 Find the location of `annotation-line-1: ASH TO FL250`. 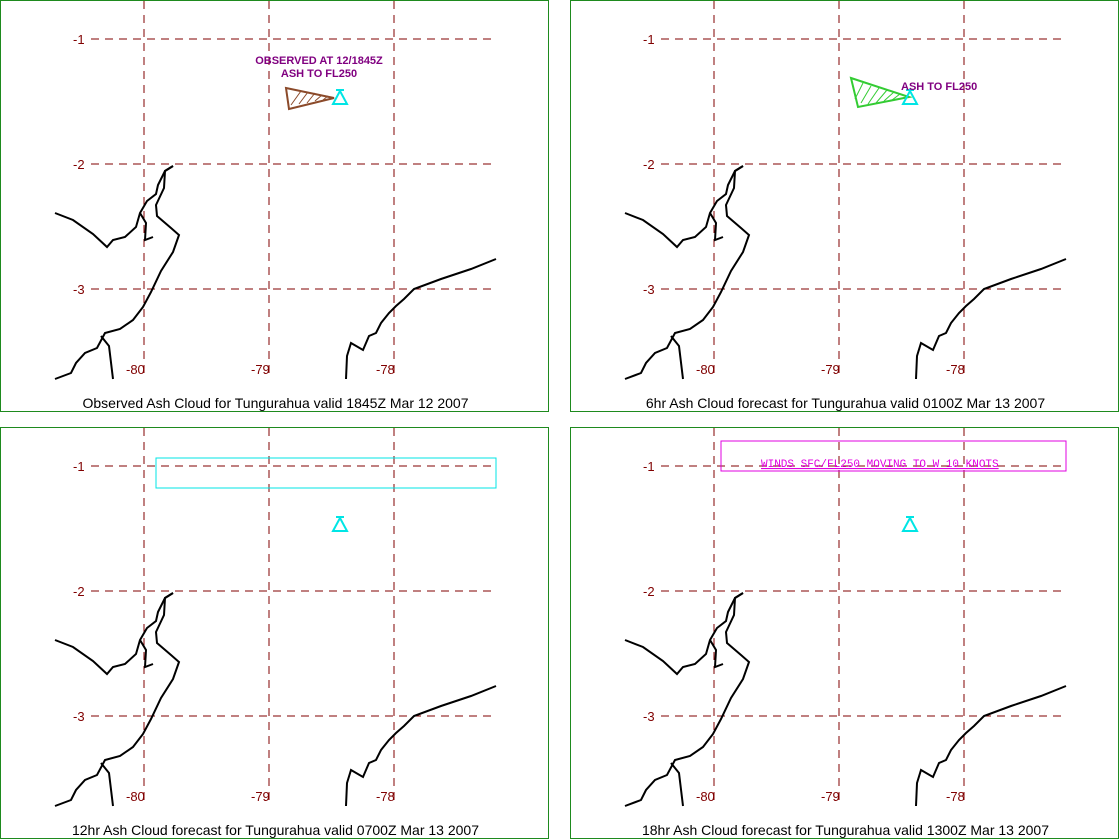

annotation-line-1: ASH TO FL250 is located at coordinates (939, 87).